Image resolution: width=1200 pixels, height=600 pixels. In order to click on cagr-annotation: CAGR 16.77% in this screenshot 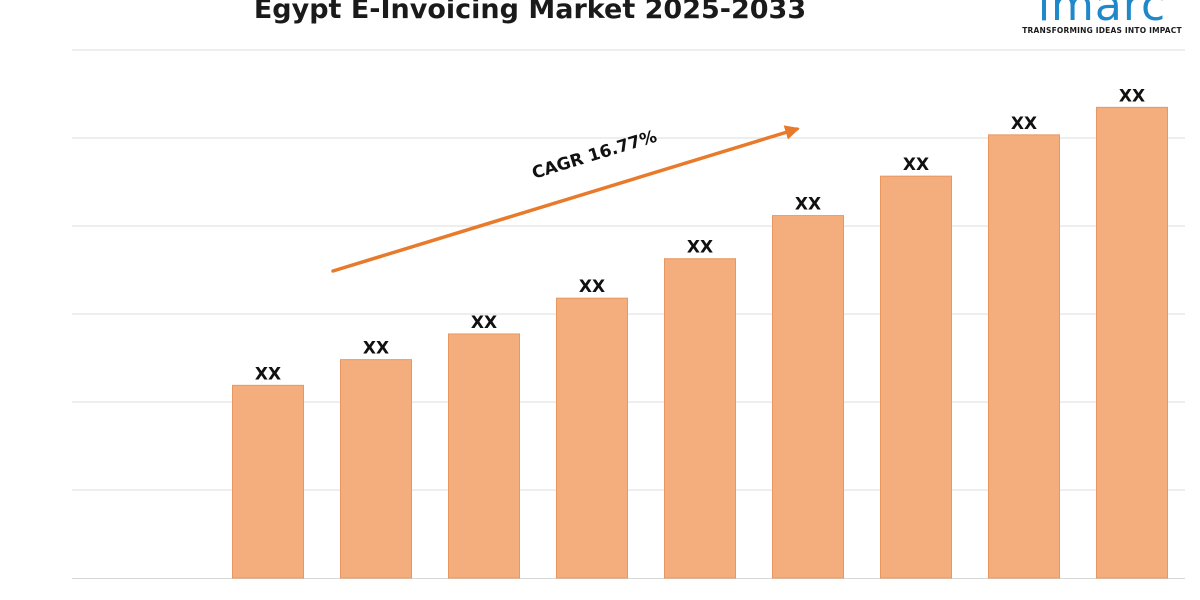, I will do `click(565, 199)`.